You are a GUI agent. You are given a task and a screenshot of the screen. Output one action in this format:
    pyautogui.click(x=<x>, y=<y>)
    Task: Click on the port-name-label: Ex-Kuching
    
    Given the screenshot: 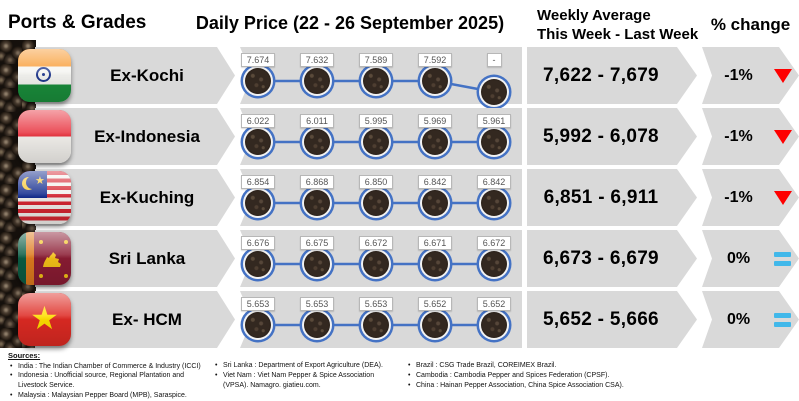 What is the action you would take?
    pyautogui.click(x=147, y=197)
    